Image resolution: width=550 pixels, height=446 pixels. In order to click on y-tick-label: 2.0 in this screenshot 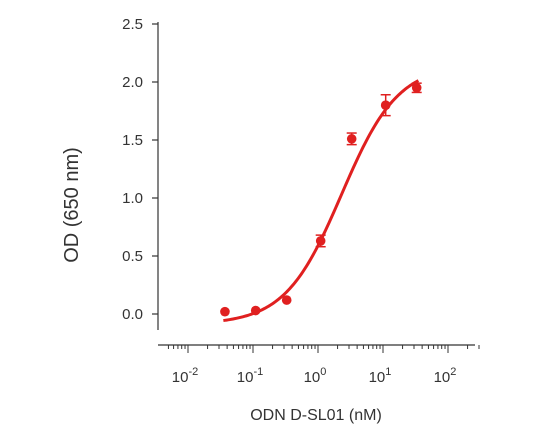, I will do `click(132, 82)`.